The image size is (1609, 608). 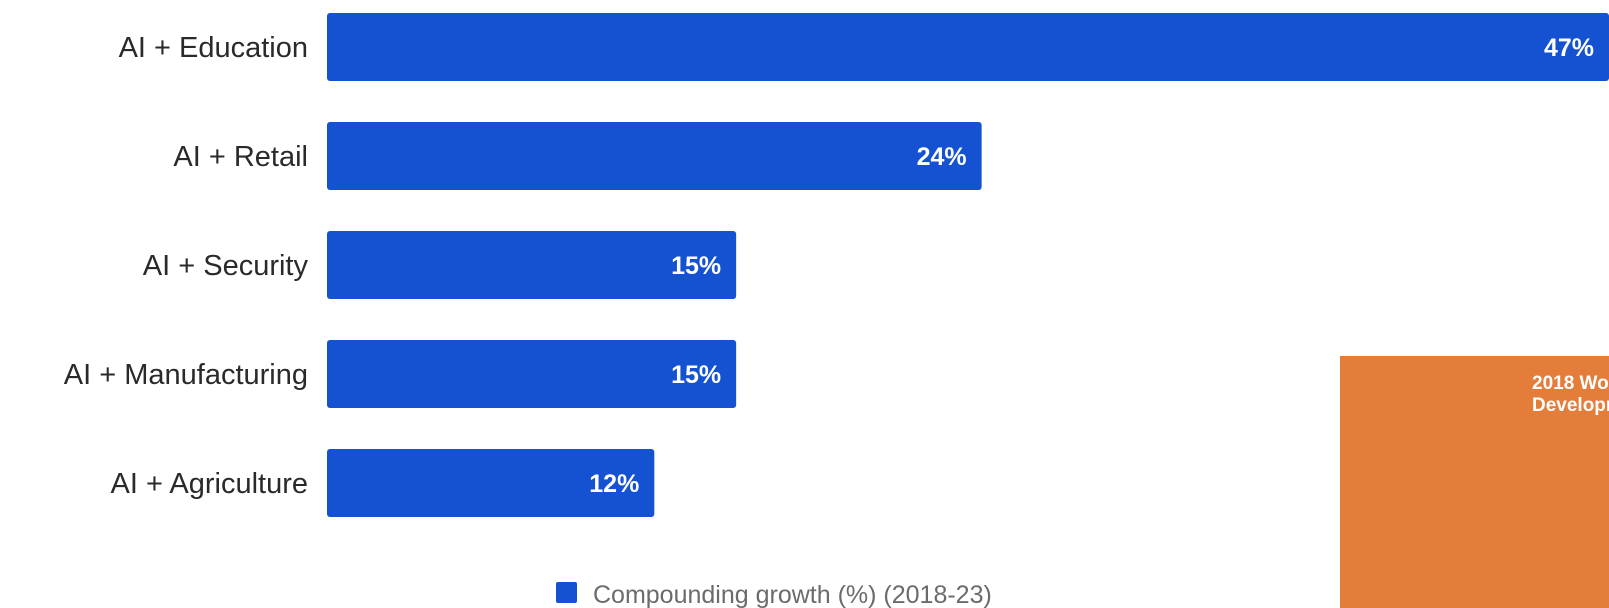 I want to click on legend-swatch, so click(x=566, y=592).